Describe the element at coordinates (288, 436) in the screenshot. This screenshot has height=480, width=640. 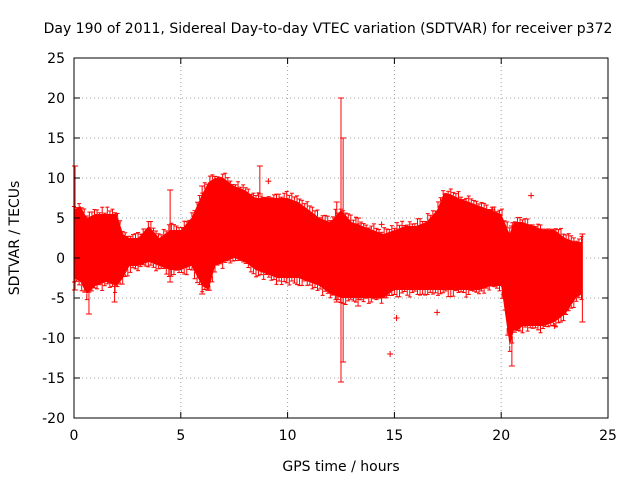
I see `x-tick-label: 10` at that location.